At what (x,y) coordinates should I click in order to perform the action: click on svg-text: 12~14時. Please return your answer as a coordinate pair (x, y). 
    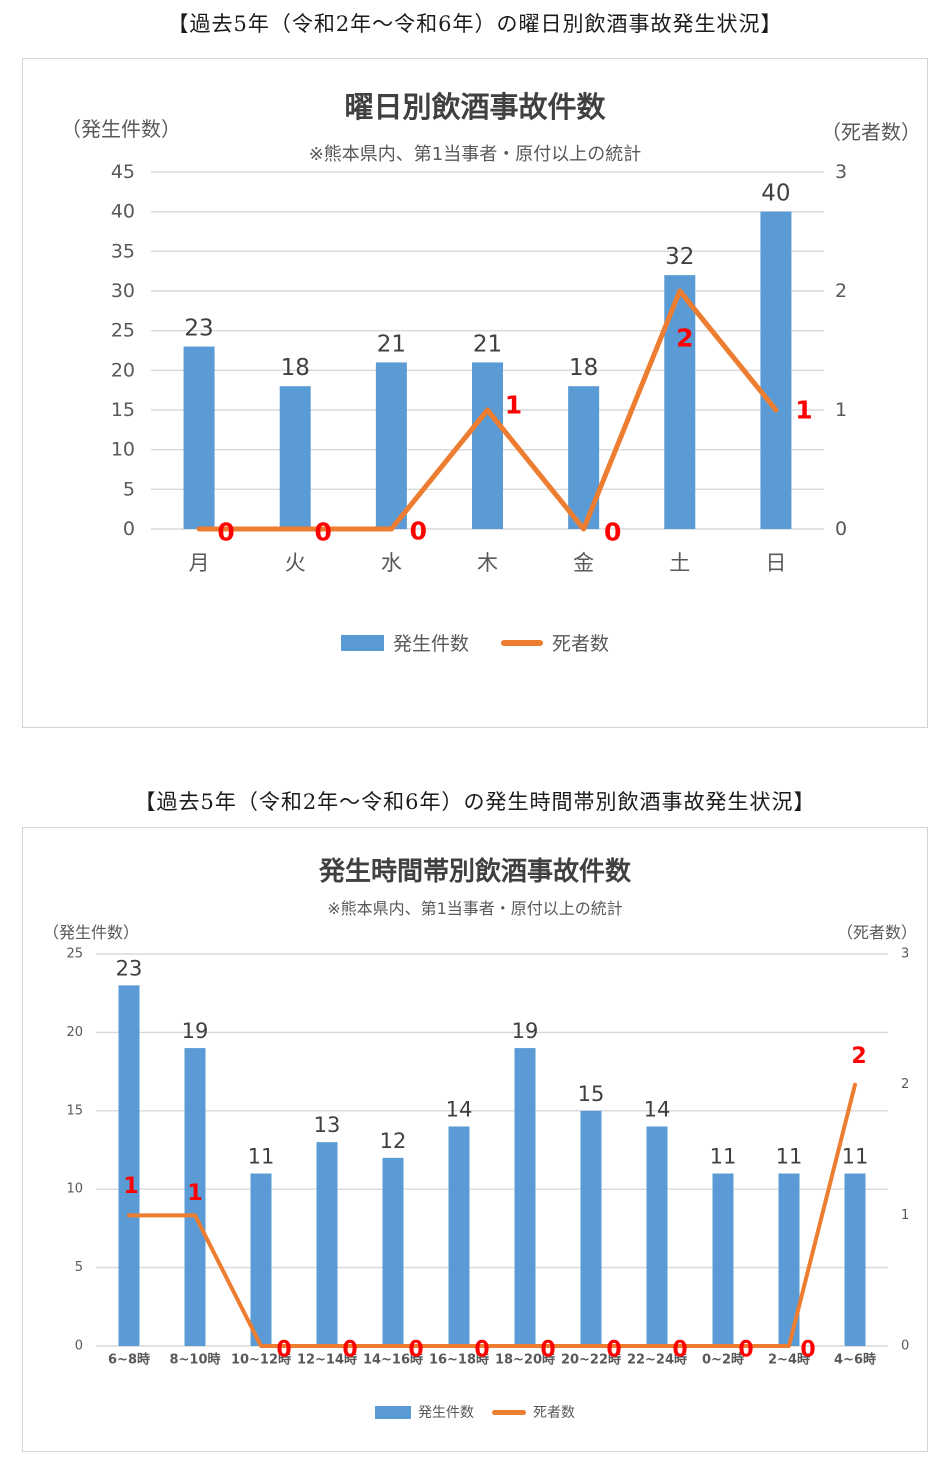
    Looking at the image, I should click on (327, 1360).